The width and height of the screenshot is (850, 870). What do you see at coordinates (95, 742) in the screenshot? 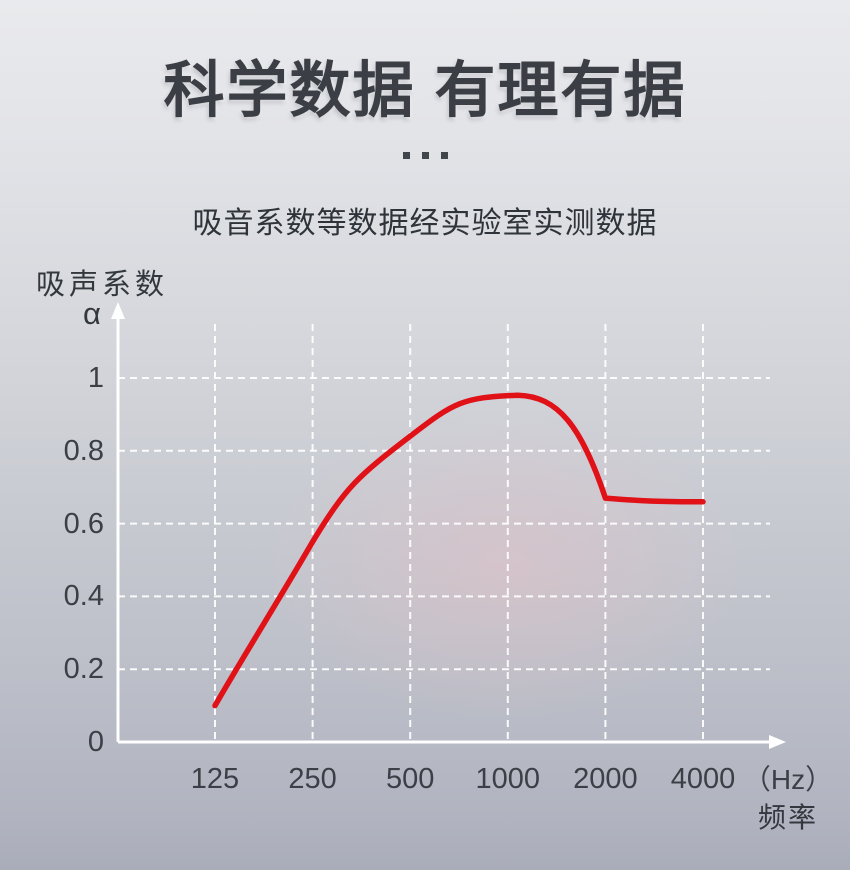
I see `y-tick-label: 0` at bounding box center [95, 742].